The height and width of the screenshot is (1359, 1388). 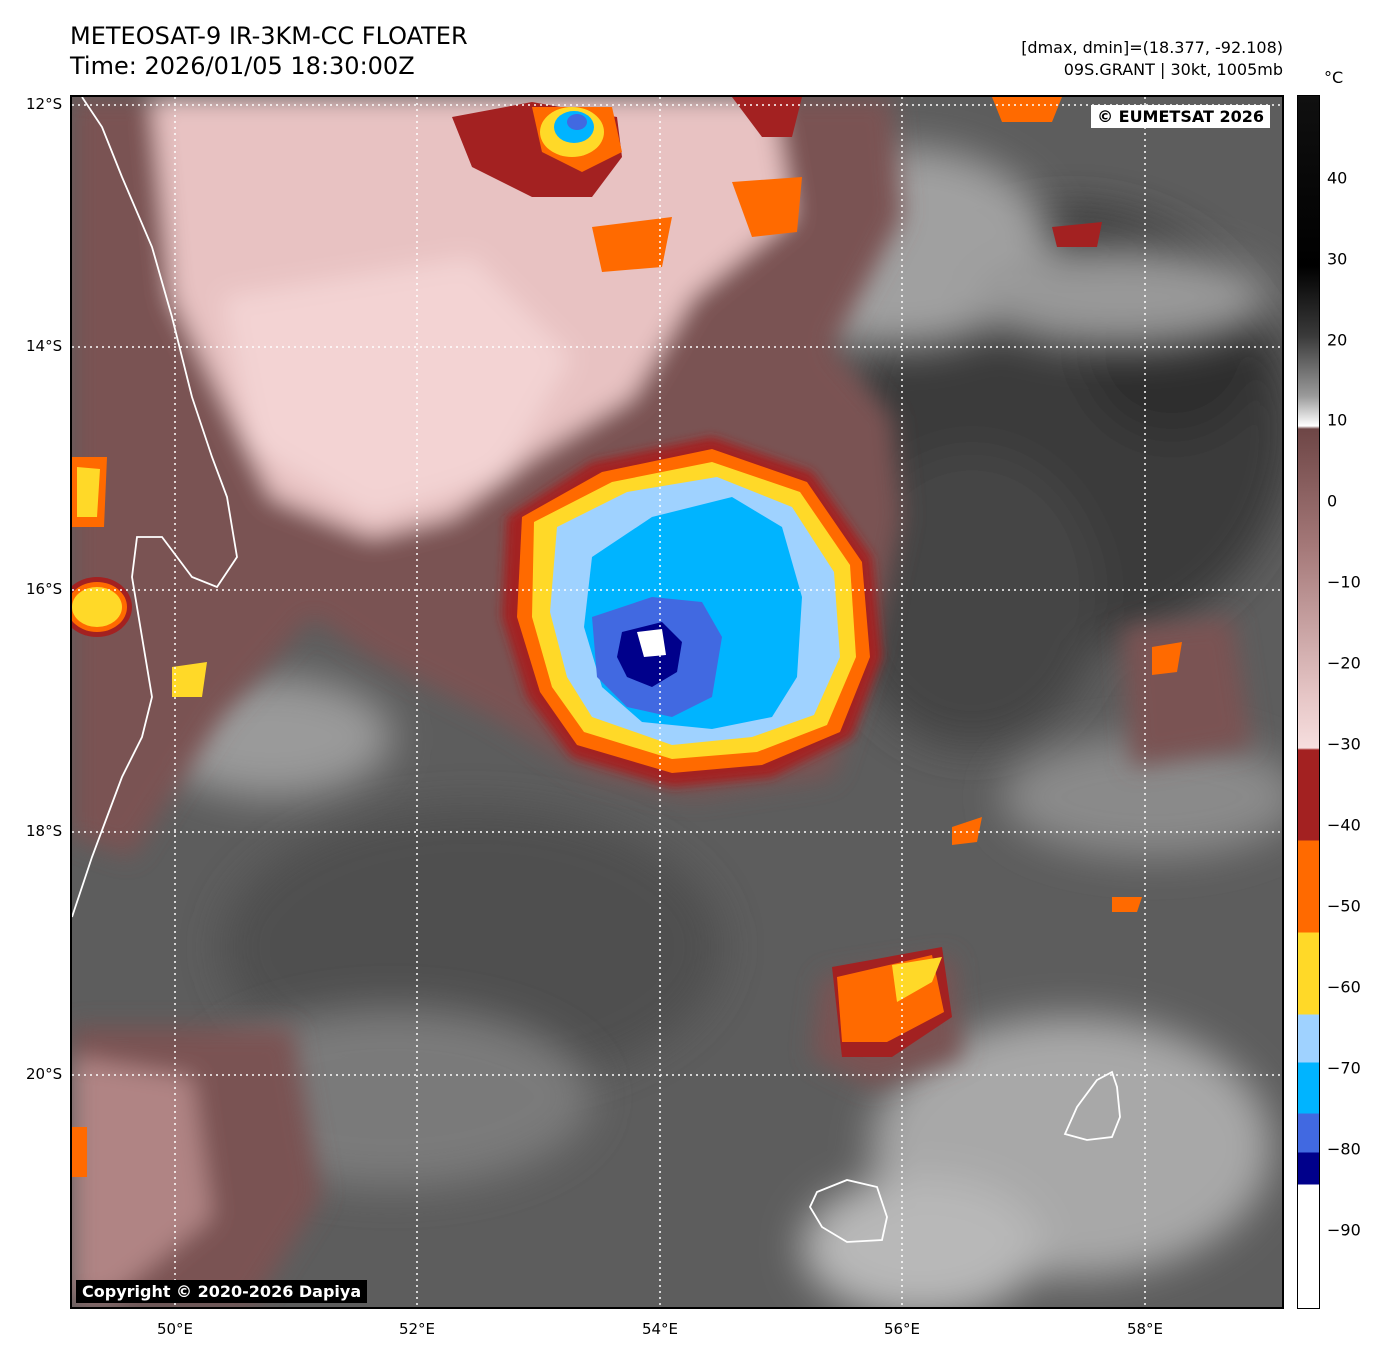 I want to click on madagascar-coastline, so click(x=155, y=507).